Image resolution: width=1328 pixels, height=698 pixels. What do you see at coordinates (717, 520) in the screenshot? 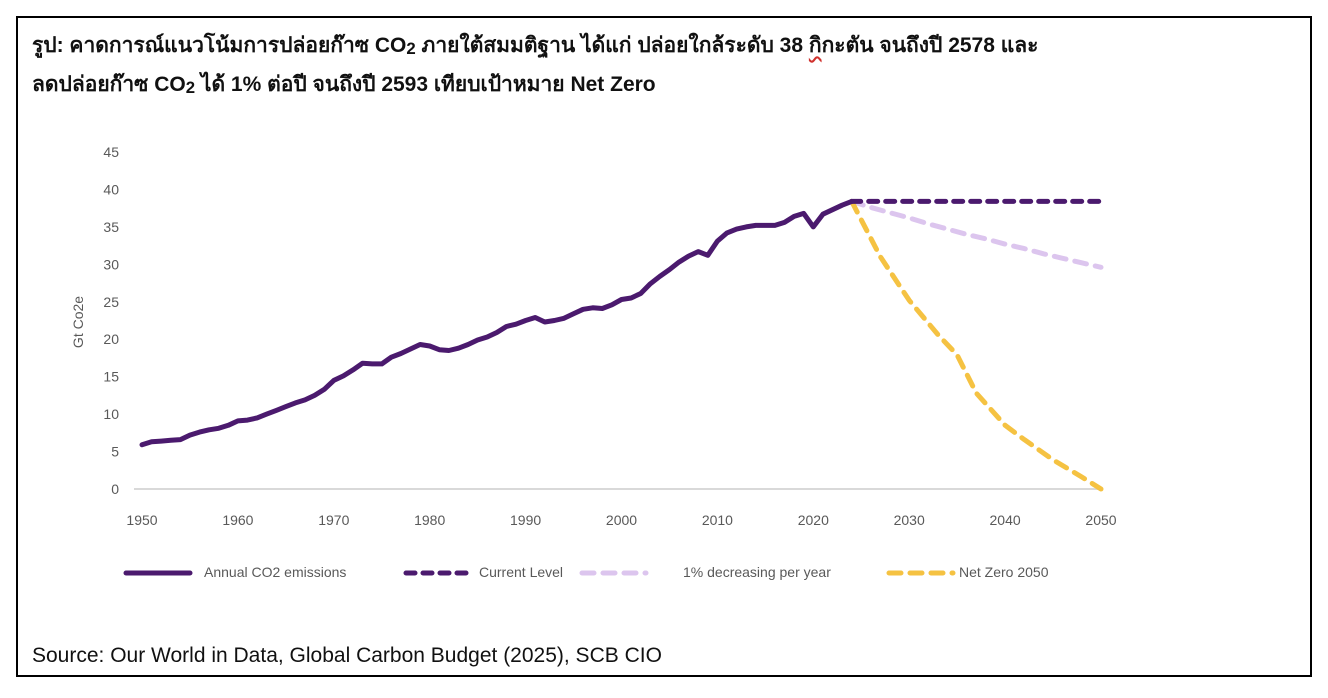
I see `x-tick-label: 2010` at bounding box center [717, 520].